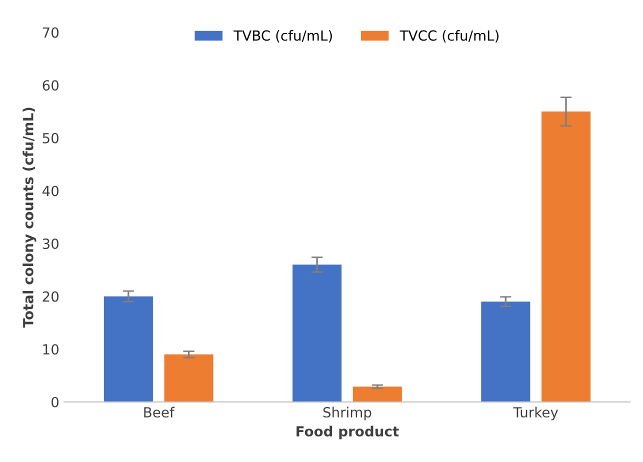 Image resolution: width=643 pixels, height=462 pixels. Describe the element at coordinates (55, 402) in the screenshot. I see `y-tick-label: 0` at that location.